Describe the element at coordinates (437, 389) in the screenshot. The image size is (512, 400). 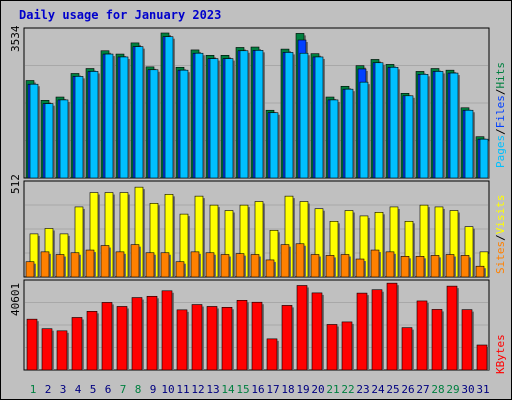
I see `day-label: 28` at that location.